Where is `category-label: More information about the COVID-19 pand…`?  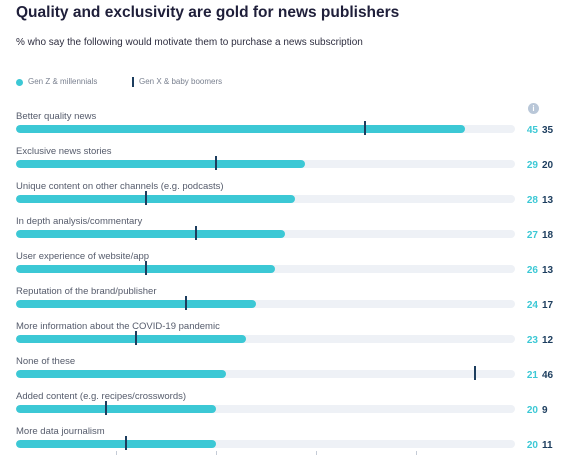 category-label: More information about the COVID-19 pand… is located at coordinates (118, 326).